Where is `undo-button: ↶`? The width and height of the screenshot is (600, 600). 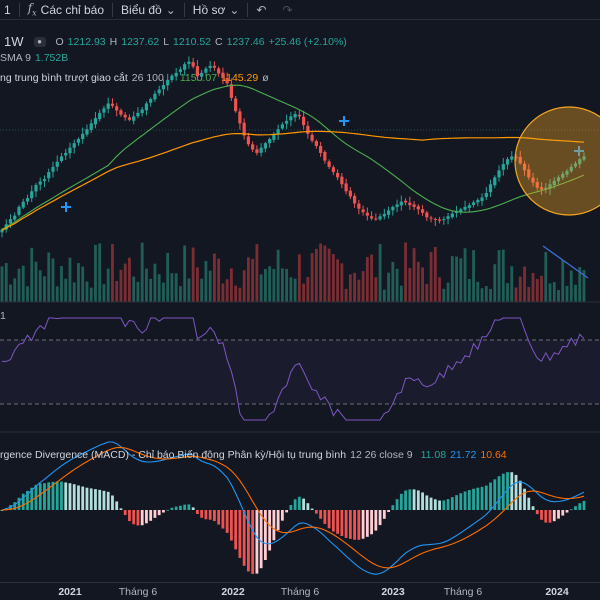 undo-button: ↶ is located at coordinates (261, 10).